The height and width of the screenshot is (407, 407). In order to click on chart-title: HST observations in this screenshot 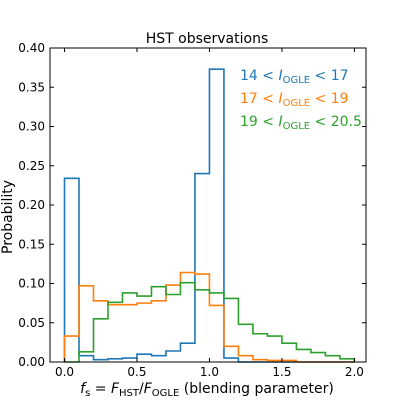, I will do `click(207, 39)`.